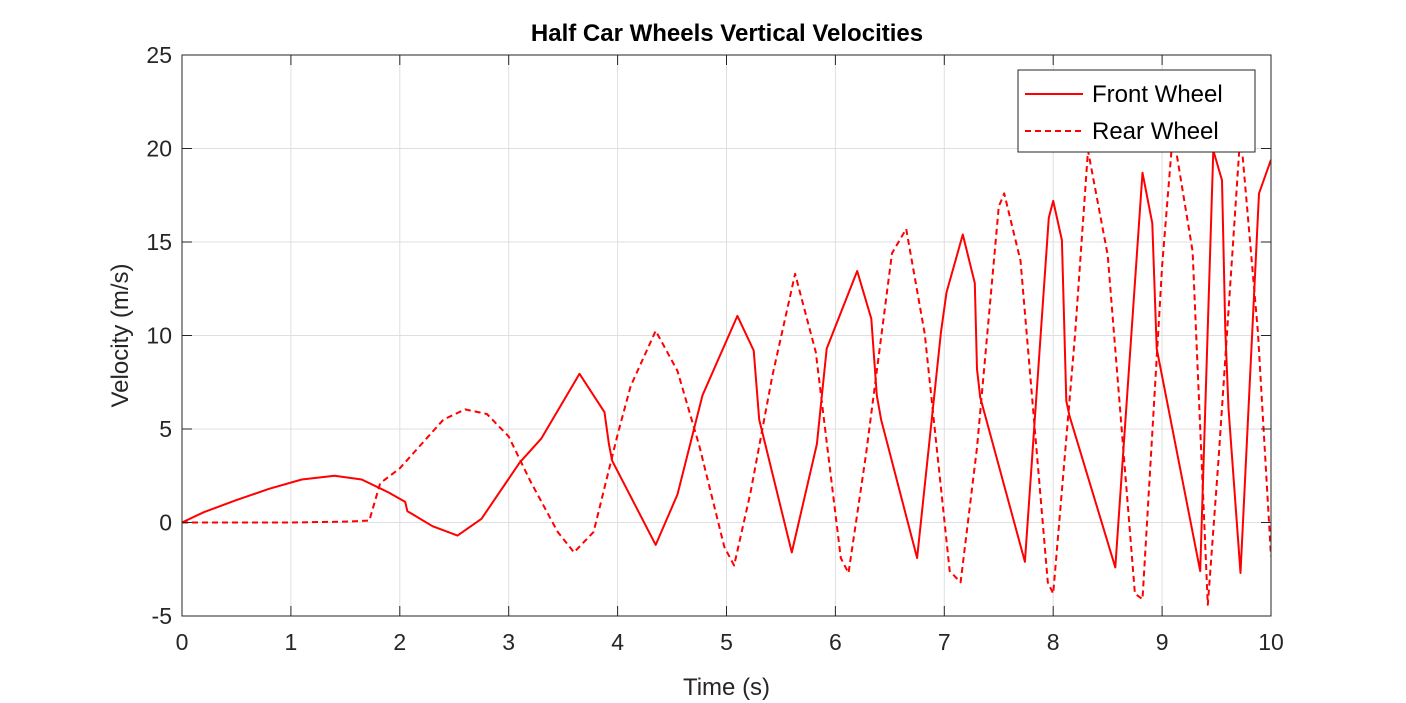 The width and height of the screenshot is (1406, 703). Describe the element at coordinates (165, 429) in the screenshot. I see `y-tick-label: 5` at that location.